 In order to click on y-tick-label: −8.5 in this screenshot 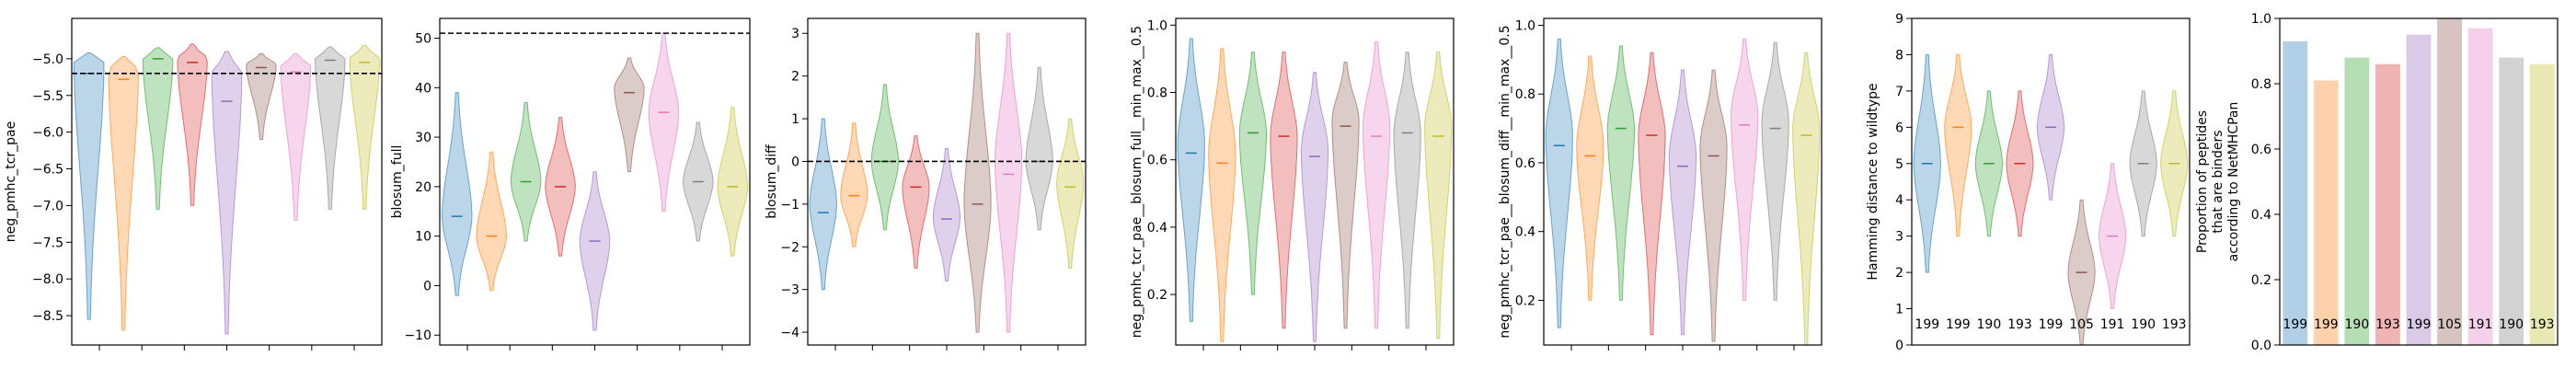, I will do `click(47, 316)`.